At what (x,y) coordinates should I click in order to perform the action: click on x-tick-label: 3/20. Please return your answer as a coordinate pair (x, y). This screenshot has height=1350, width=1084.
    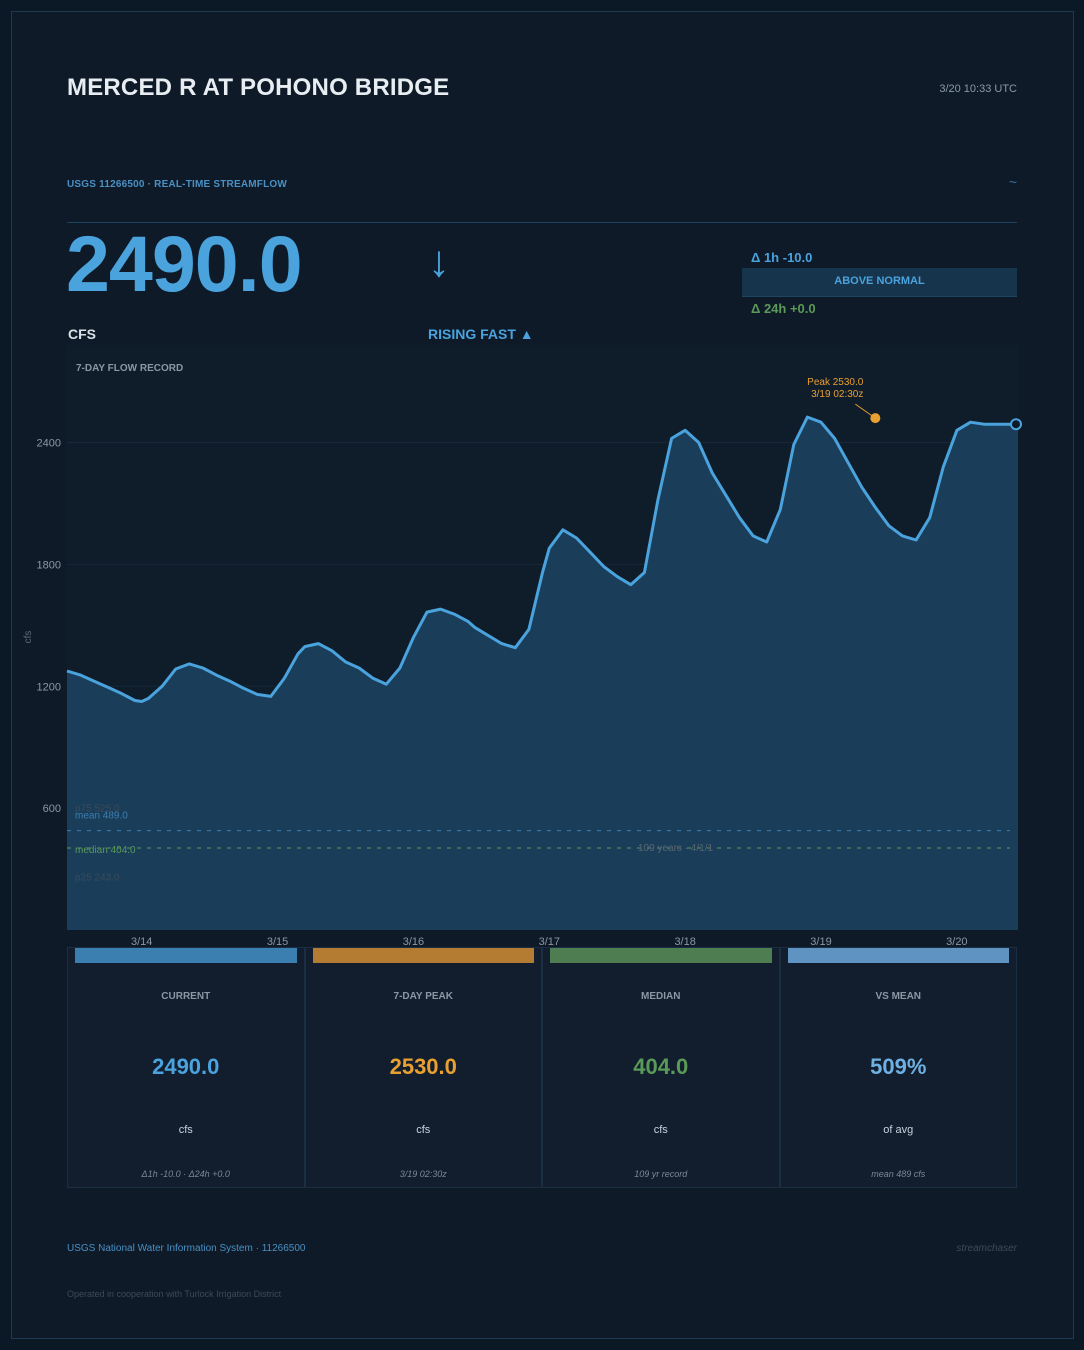
    Looking at the image, I should click on (956, 942).